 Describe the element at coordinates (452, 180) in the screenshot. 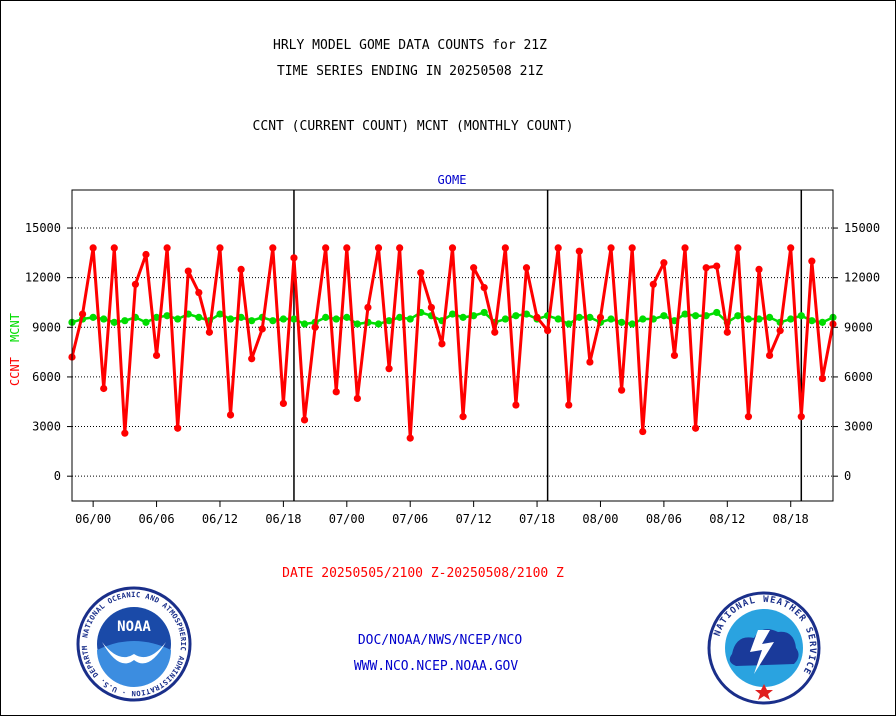

I see `panel-title: GOME` at that location.